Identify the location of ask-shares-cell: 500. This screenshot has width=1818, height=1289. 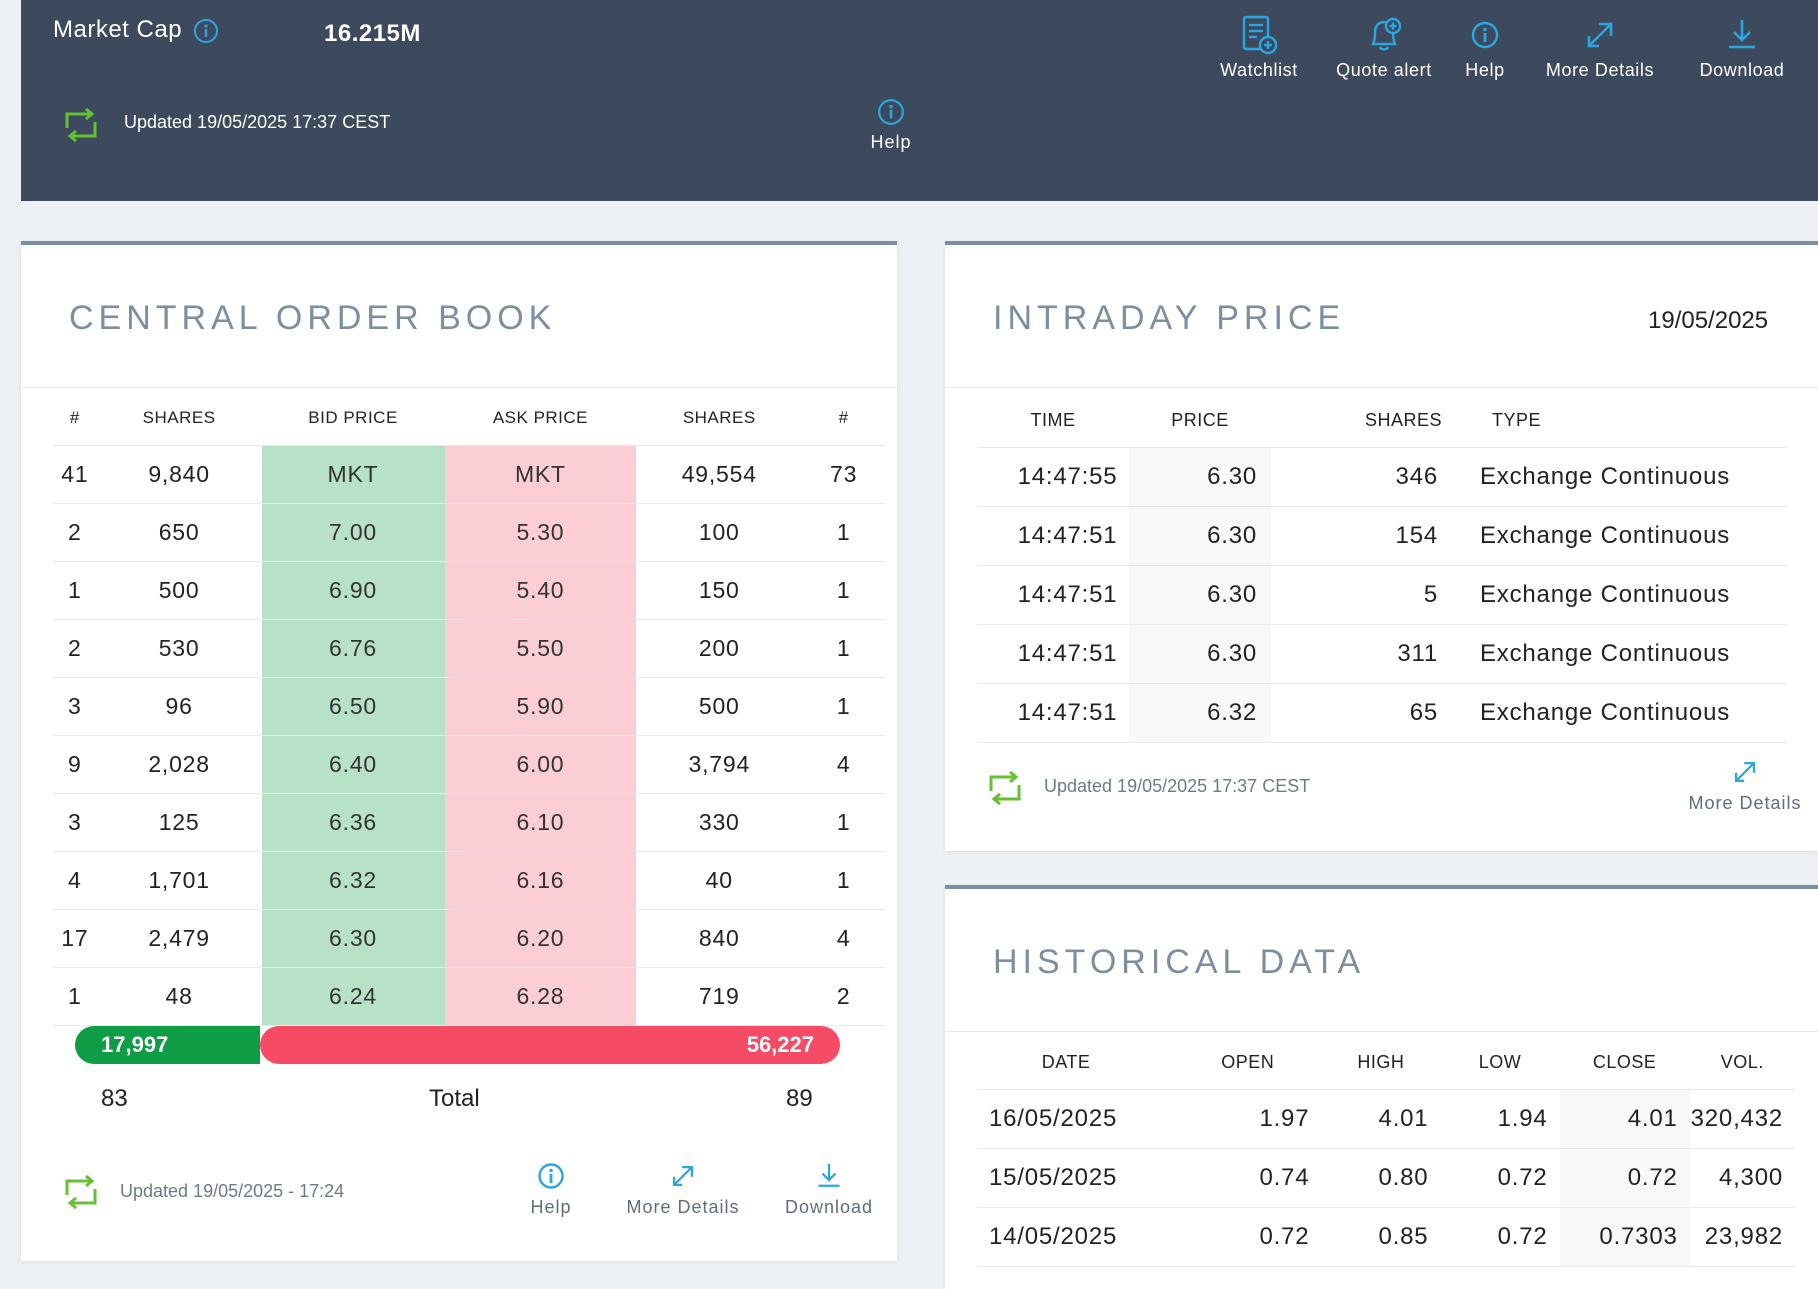
(719, 706).